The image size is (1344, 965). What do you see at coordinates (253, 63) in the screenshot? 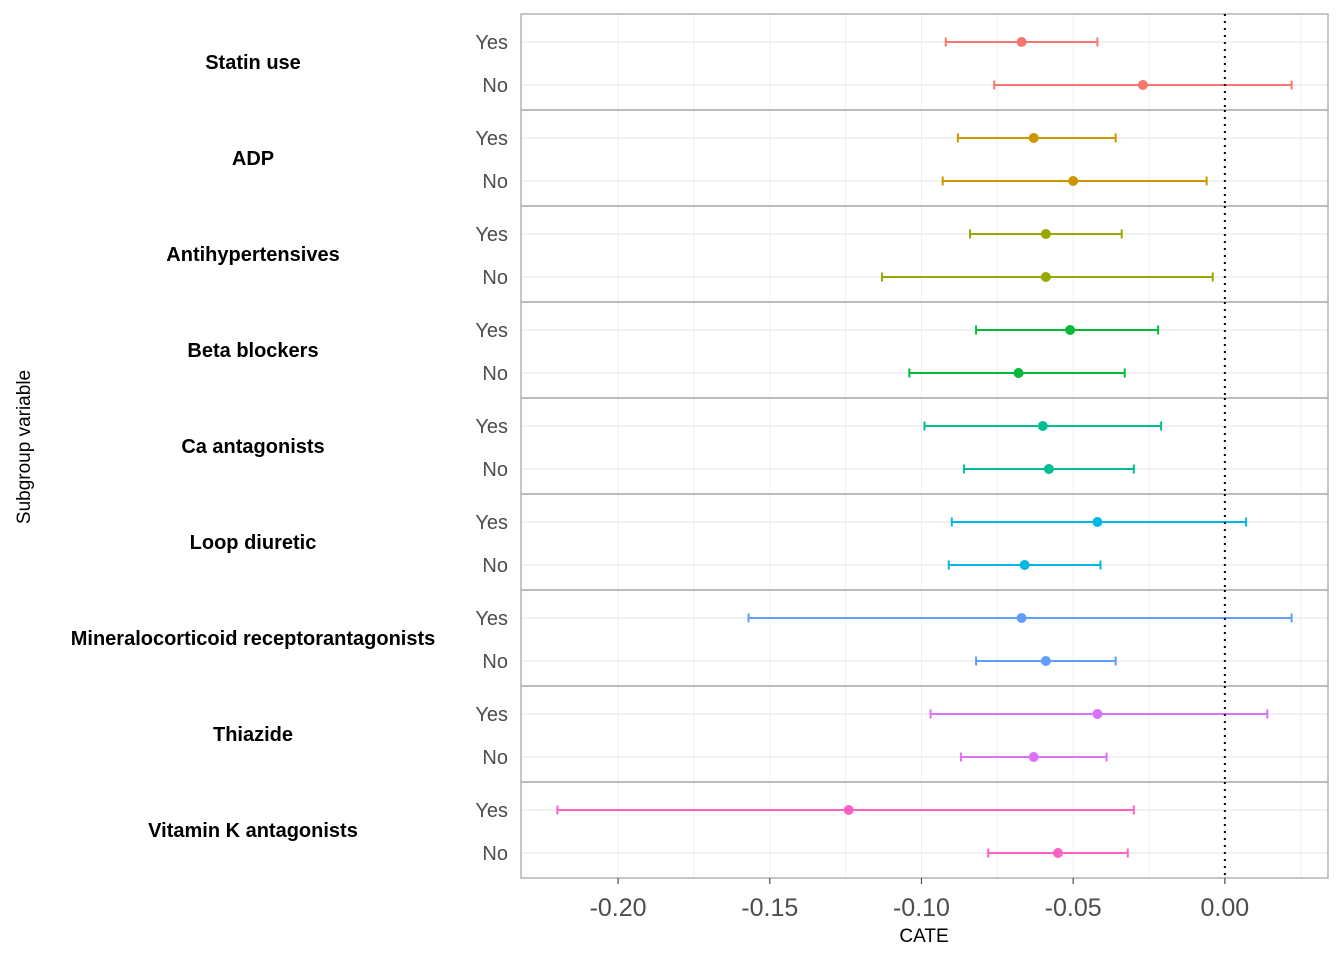
I see `group-label-statin-use: Statin use` at bounding box center [253, 63].